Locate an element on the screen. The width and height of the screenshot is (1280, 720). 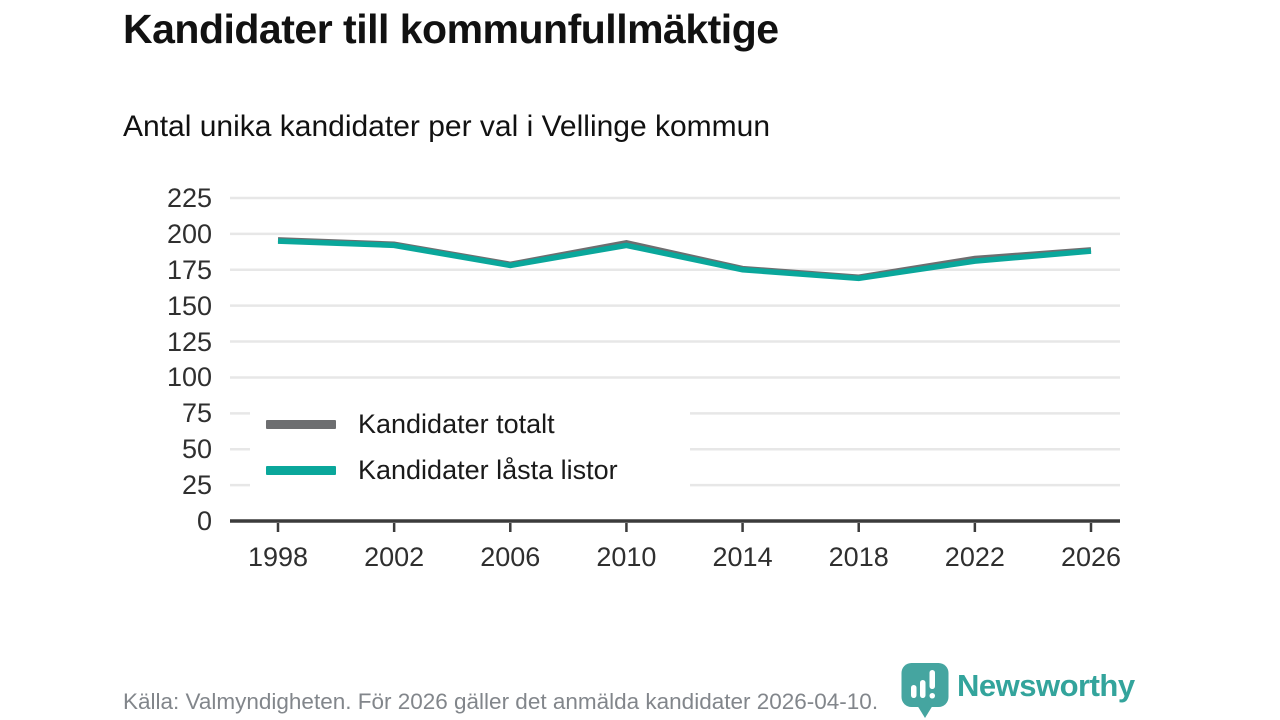
y-tick-label: 50 is located at coordinates (196, 449).